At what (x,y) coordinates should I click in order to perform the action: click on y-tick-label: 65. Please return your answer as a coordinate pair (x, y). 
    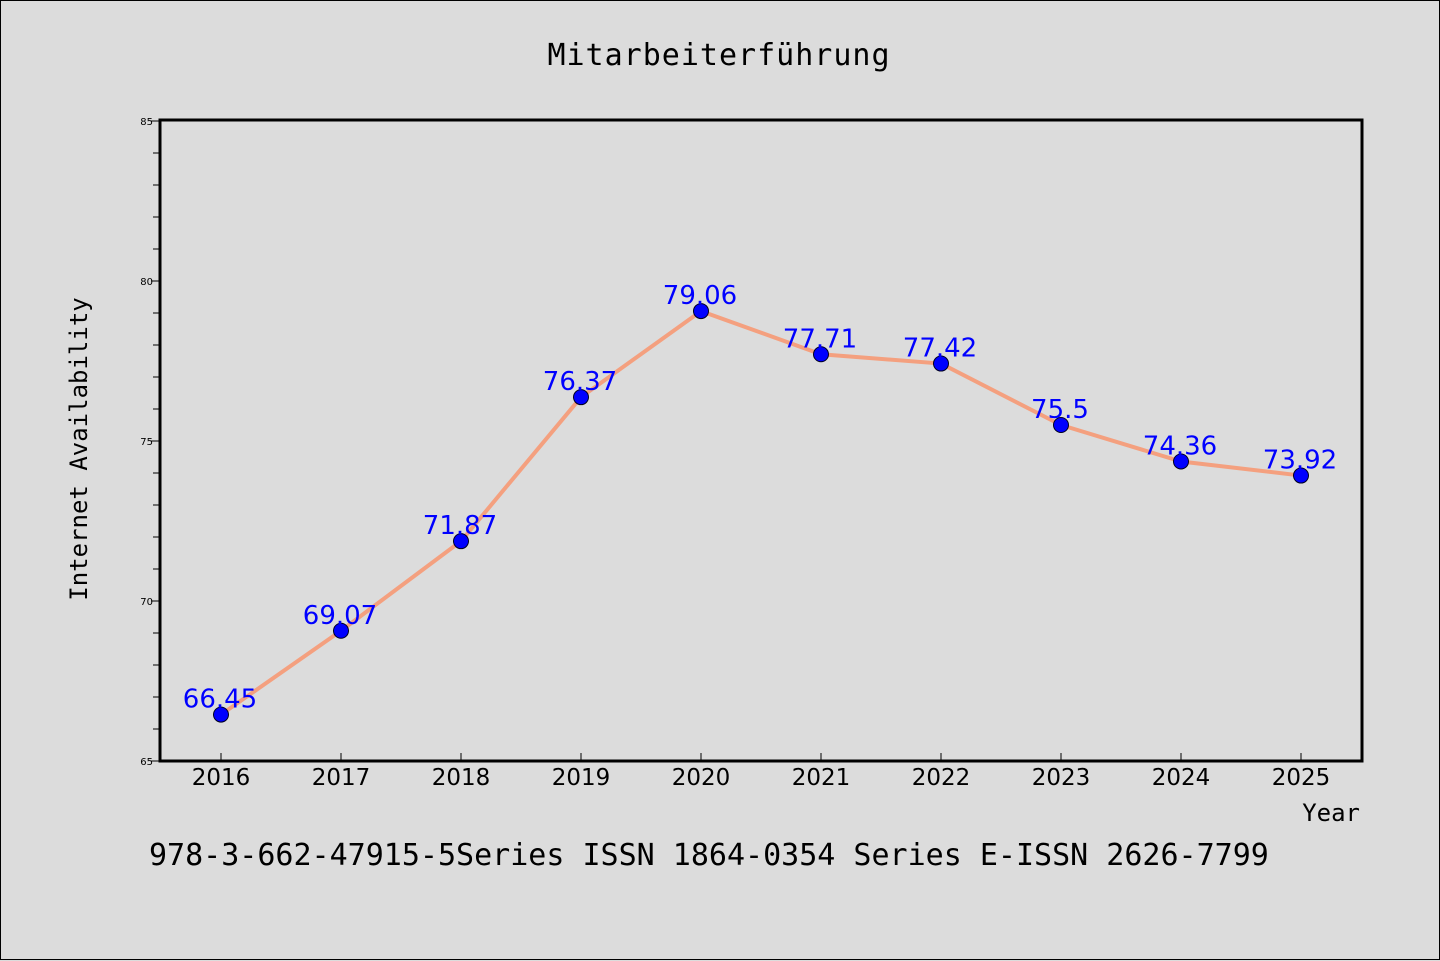
    Looking at the image, I should click on (146, 762).